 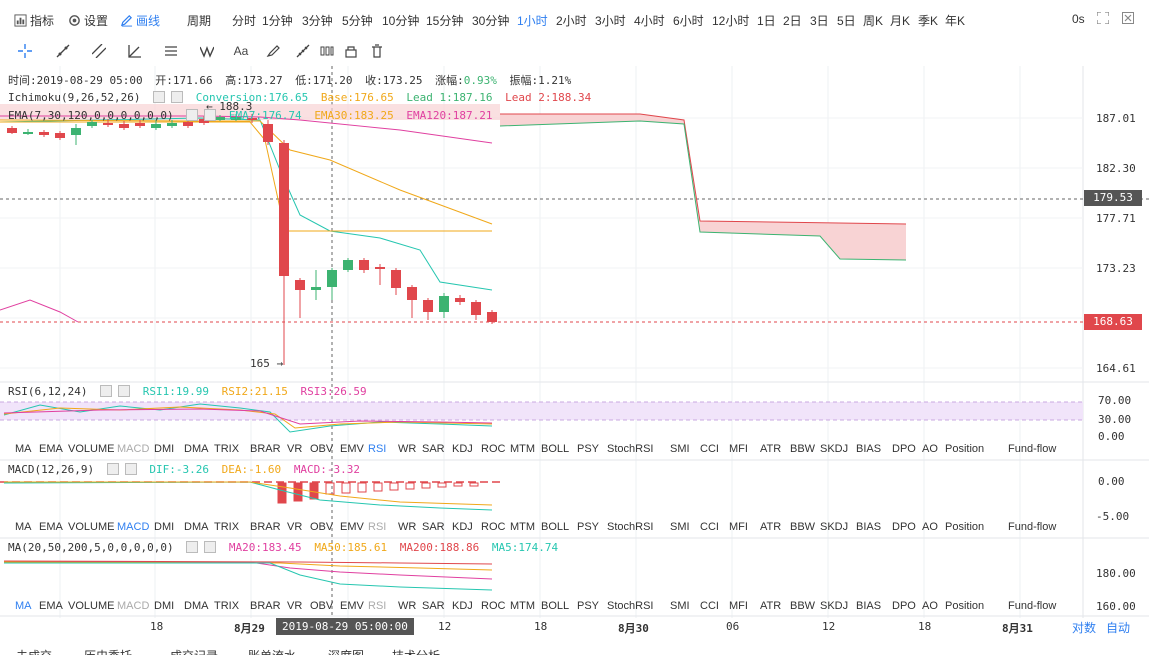 I want to click on period-option: 分时, so click(x=244, y=21).